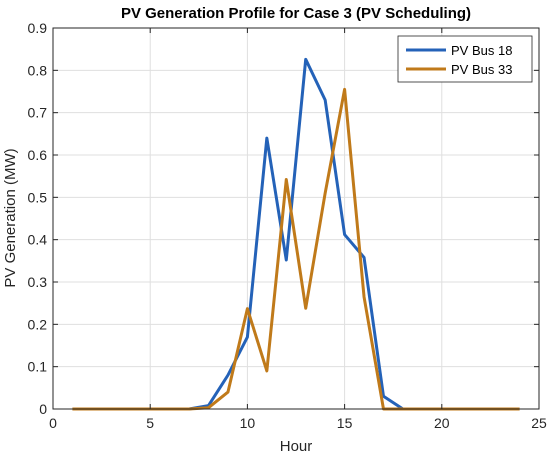 The image size is (550, 457). I want to click on y-tick-label: 0.1, so click(38, 367).